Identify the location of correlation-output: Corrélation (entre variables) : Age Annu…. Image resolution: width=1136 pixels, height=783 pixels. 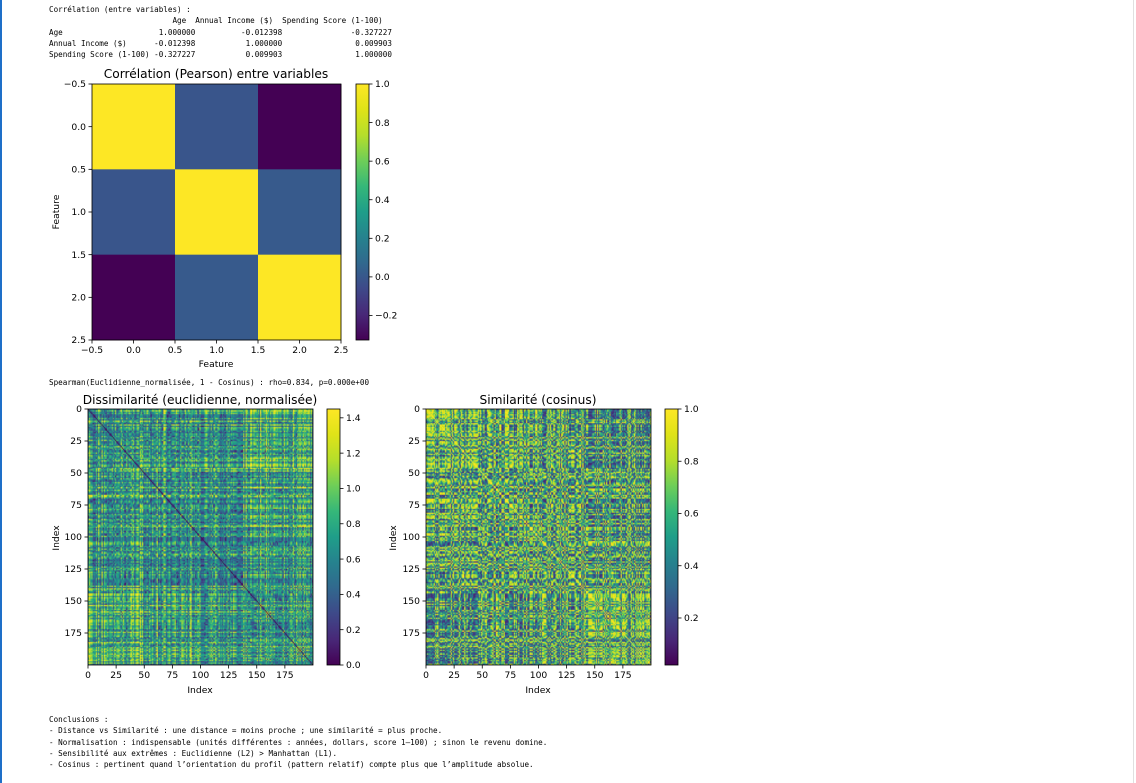
(220, 32).